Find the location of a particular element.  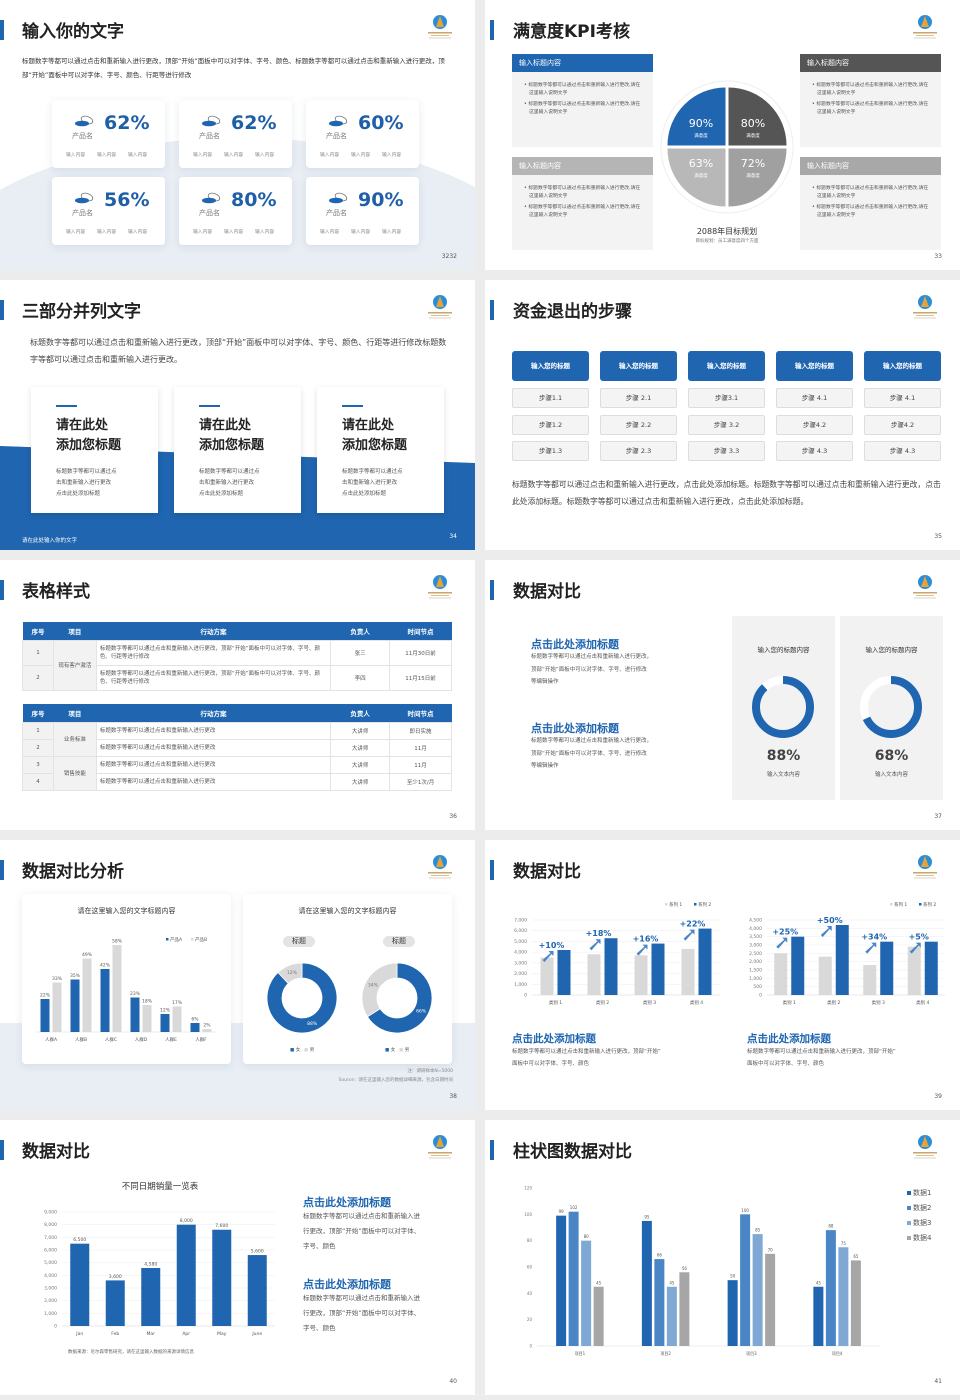

card-title-line-1: 请在此处 is located at coordinates (225, 425).